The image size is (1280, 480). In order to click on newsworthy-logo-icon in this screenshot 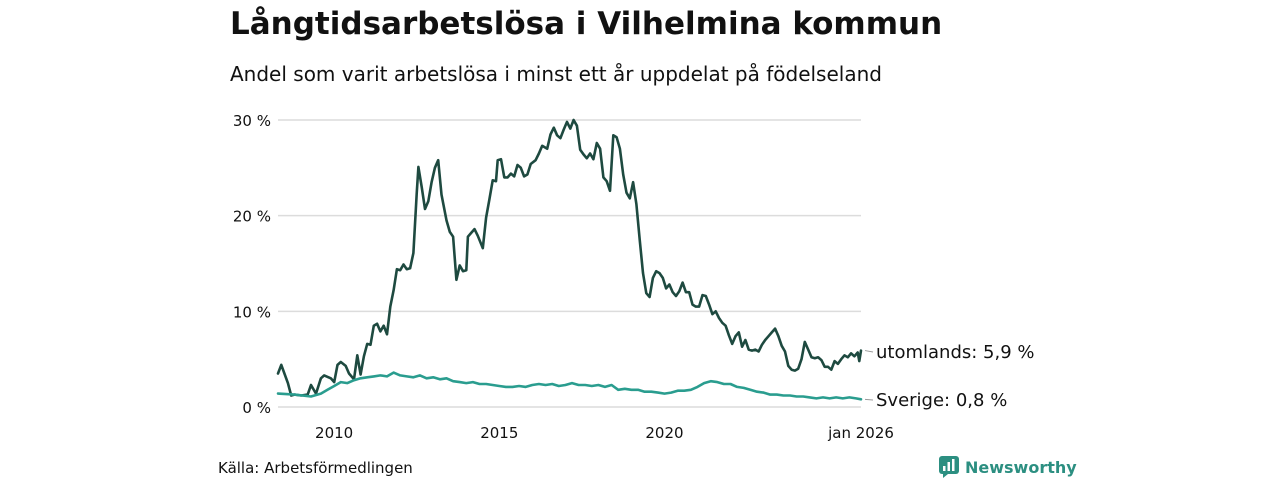, I will do `click(949, 467)`.